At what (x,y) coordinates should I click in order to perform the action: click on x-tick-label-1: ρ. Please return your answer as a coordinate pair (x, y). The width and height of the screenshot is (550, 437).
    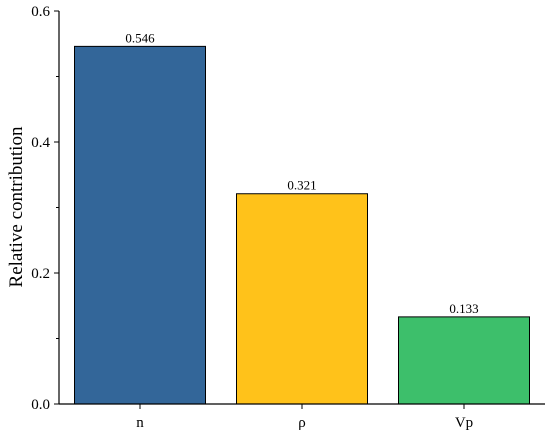
    Looking at the image, I should click on (302, 423).